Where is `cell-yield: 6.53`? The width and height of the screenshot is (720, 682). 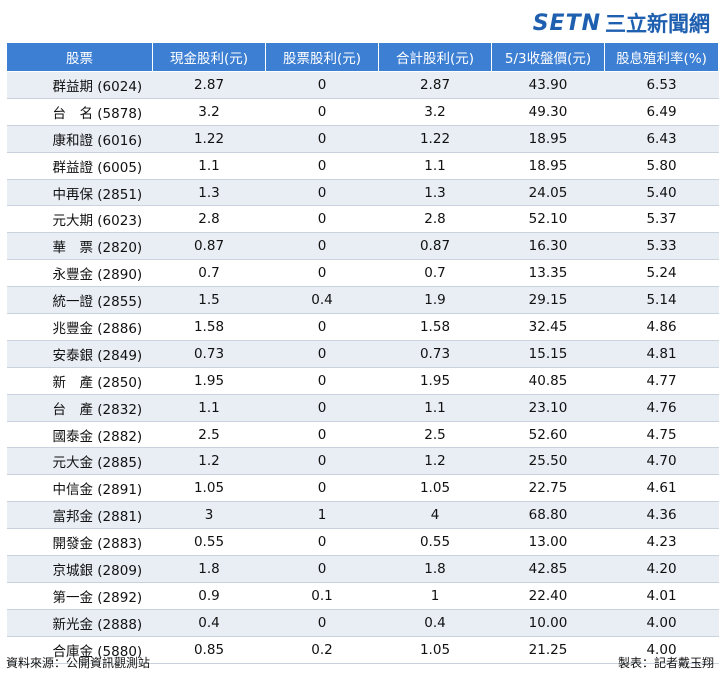
cell-yield: 6.53 is located at coordinates (661, 85).